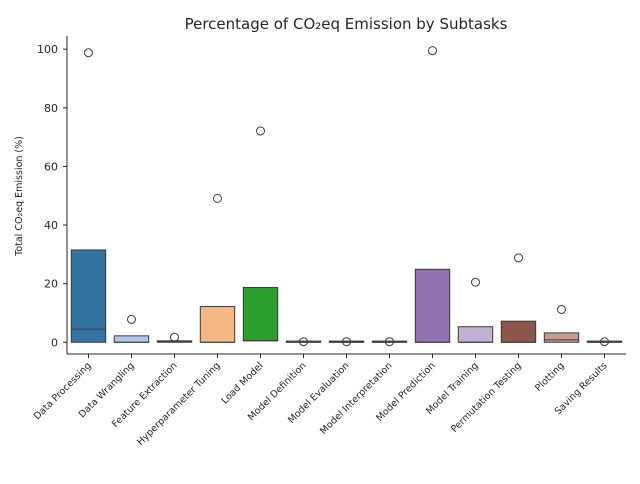 This screenshot has height=484, width=640. Describe the element at coordinates (47, 49) in the screenshot. I see `y-tick-label: 100` at that location.